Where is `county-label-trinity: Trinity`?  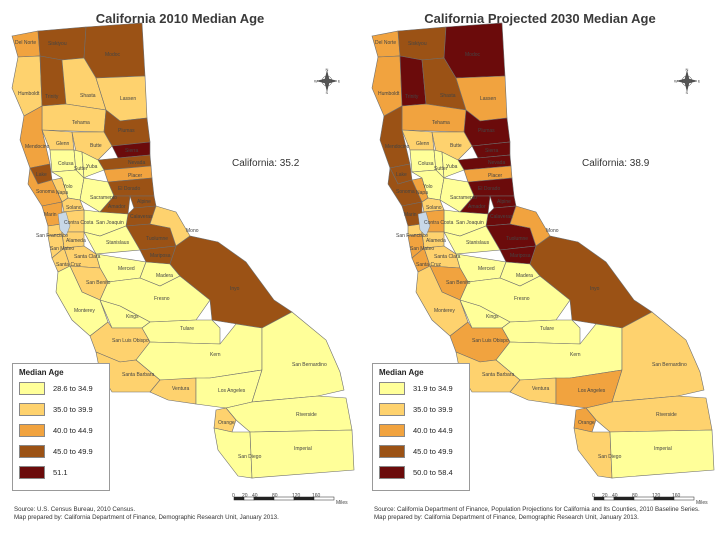
county-label-trinity: Trinity is located at coordinates (412, 97).